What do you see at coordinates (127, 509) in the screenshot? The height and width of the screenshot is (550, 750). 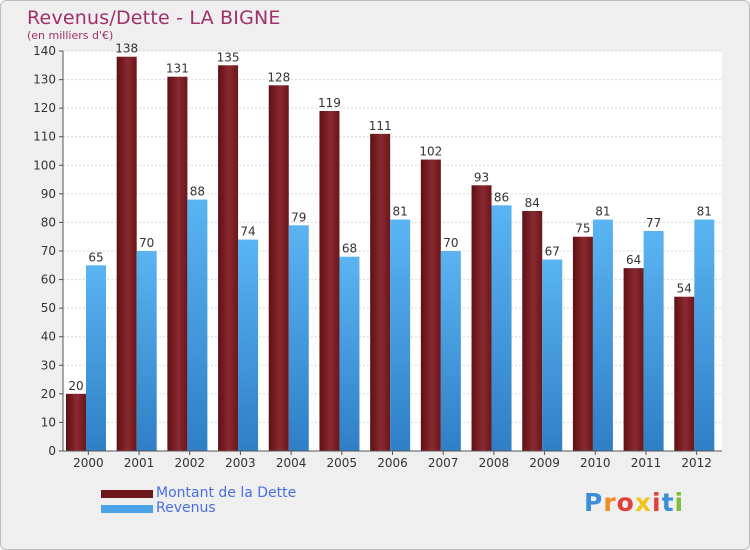 I see `legend-swatch-revenus` at bounding box center [127, 509].